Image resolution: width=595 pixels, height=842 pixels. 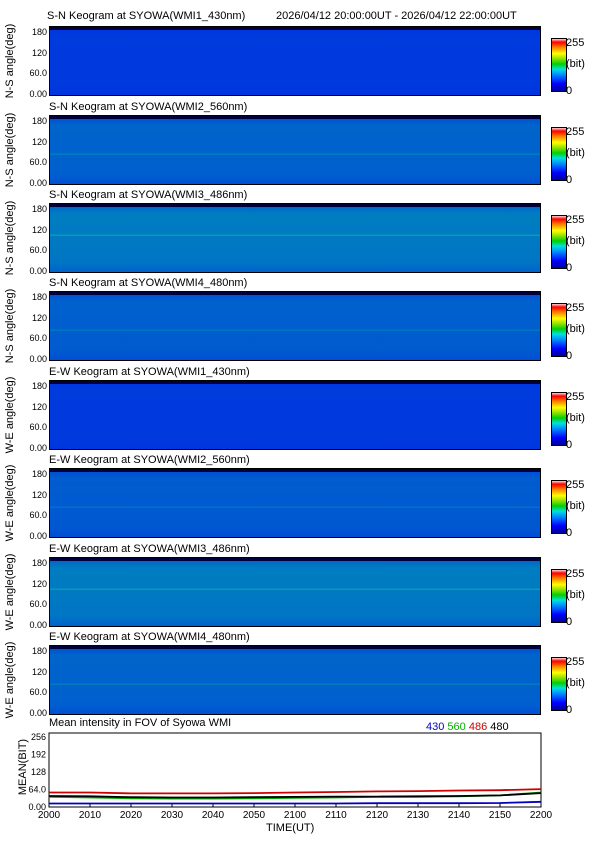 What do you see at coordinates (49, 815) in the screenshot?
I see `mean-xtick: 2000` at bounding box center [49, 815].